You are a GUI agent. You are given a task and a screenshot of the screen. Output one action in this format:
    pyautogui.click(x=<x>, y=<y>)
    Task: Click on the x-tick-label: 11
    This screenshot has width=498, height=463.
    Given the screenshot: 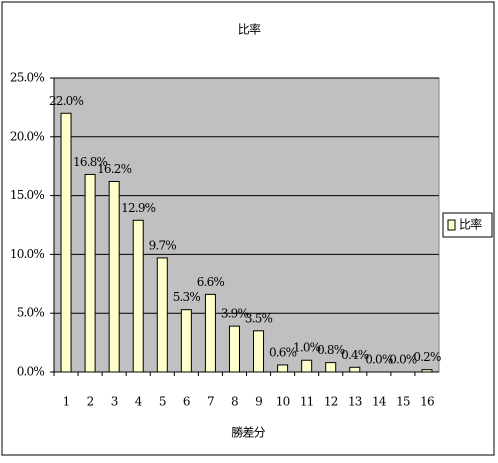 What is the action you would take?
    pyautogui.click(x=307, y=402)
    